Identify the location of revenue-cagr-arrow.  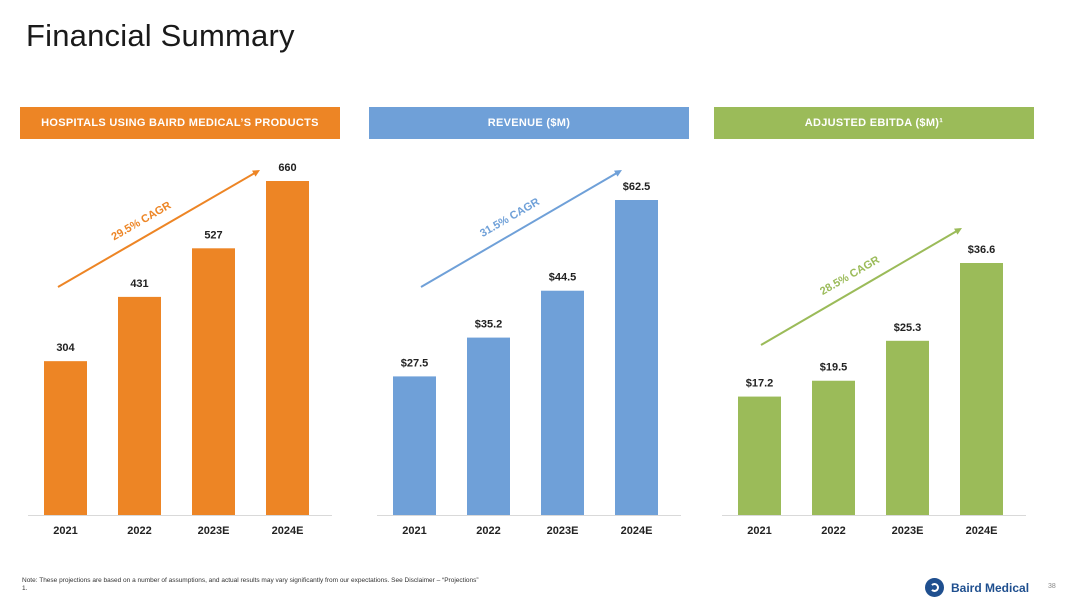
(520, 229).